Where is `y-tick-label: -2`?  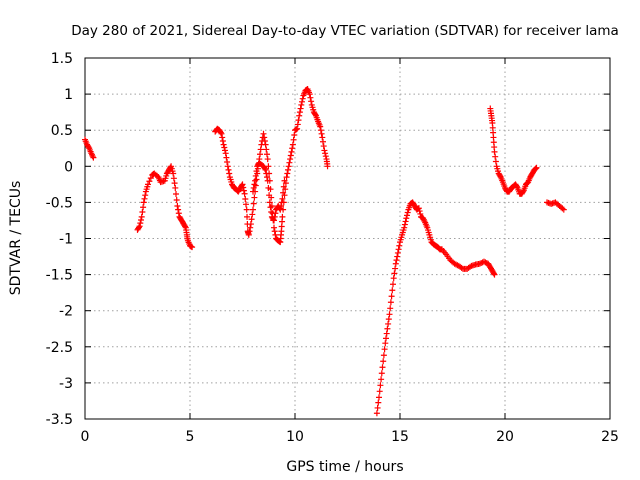 y-tick-label: -2 is located at coordinates (66, 312).